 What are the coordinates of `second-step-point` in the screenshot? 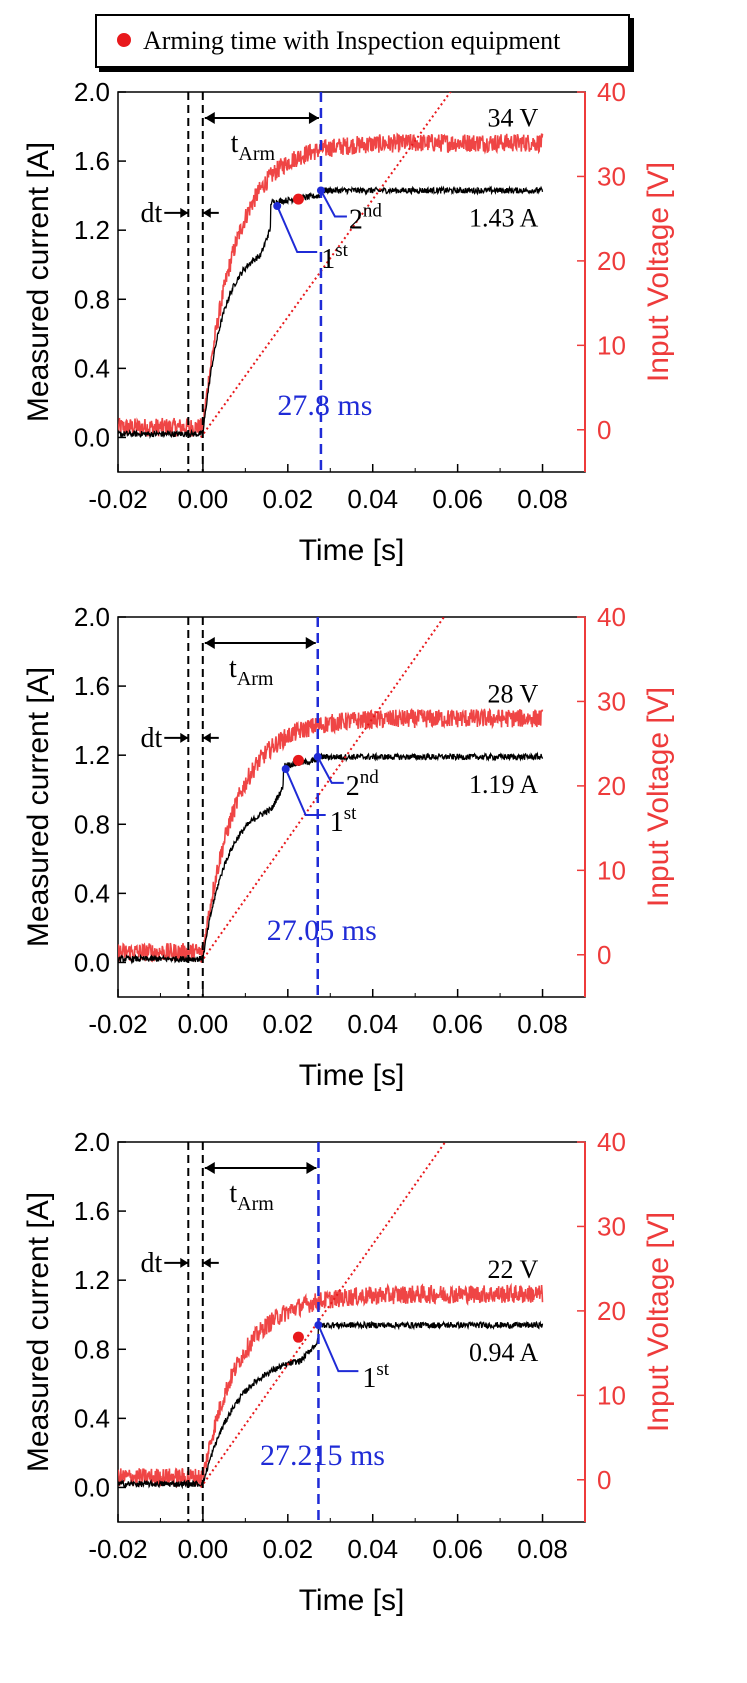 It's located at (317, 756).